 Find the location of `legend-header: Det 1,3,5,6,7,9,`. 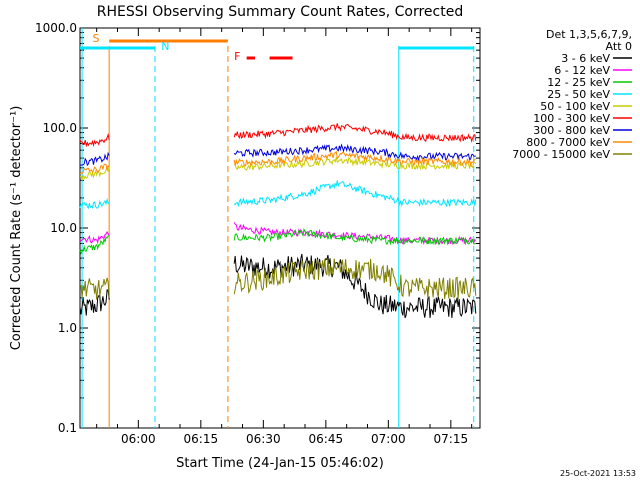

legend-header: Det 1,3,5,6,7,9, is located at coordinates (589, 34).